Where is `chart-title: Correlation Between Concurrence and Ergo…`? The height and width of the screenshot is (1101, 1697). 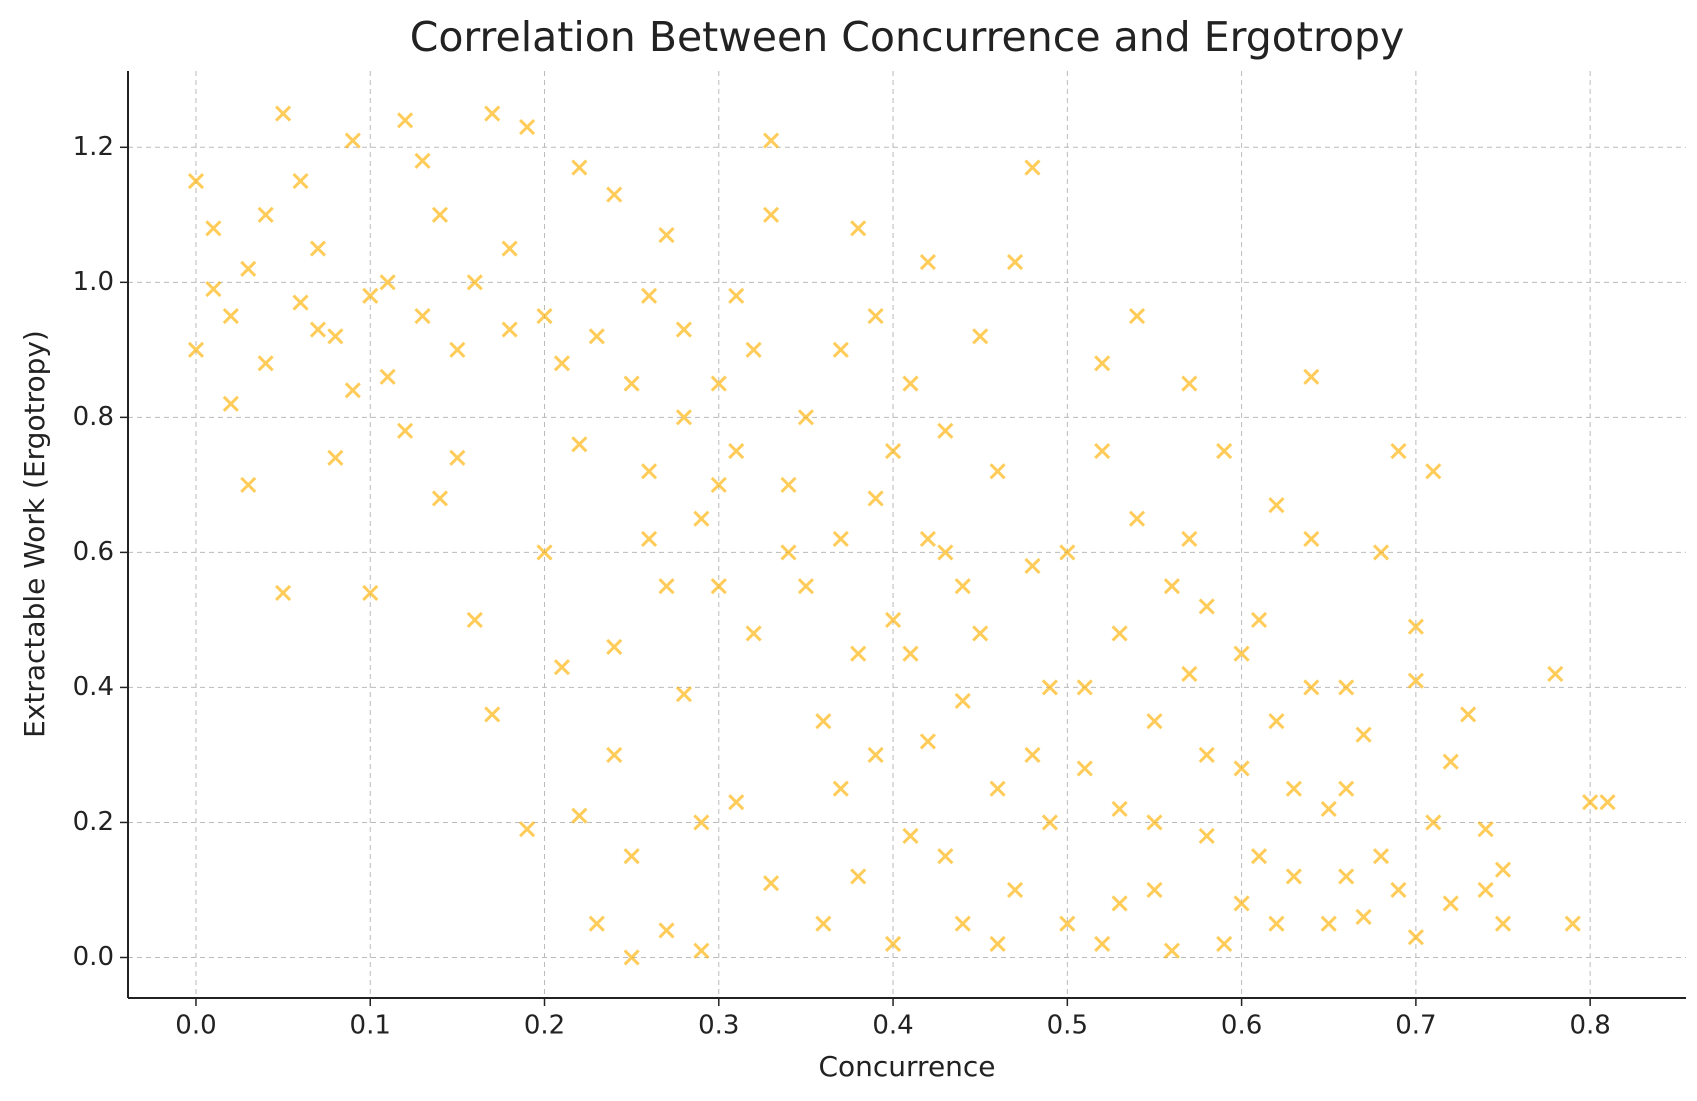 chart-title: Correlation Between Concurrence and Ergo… is located at coordinates (907, 37).